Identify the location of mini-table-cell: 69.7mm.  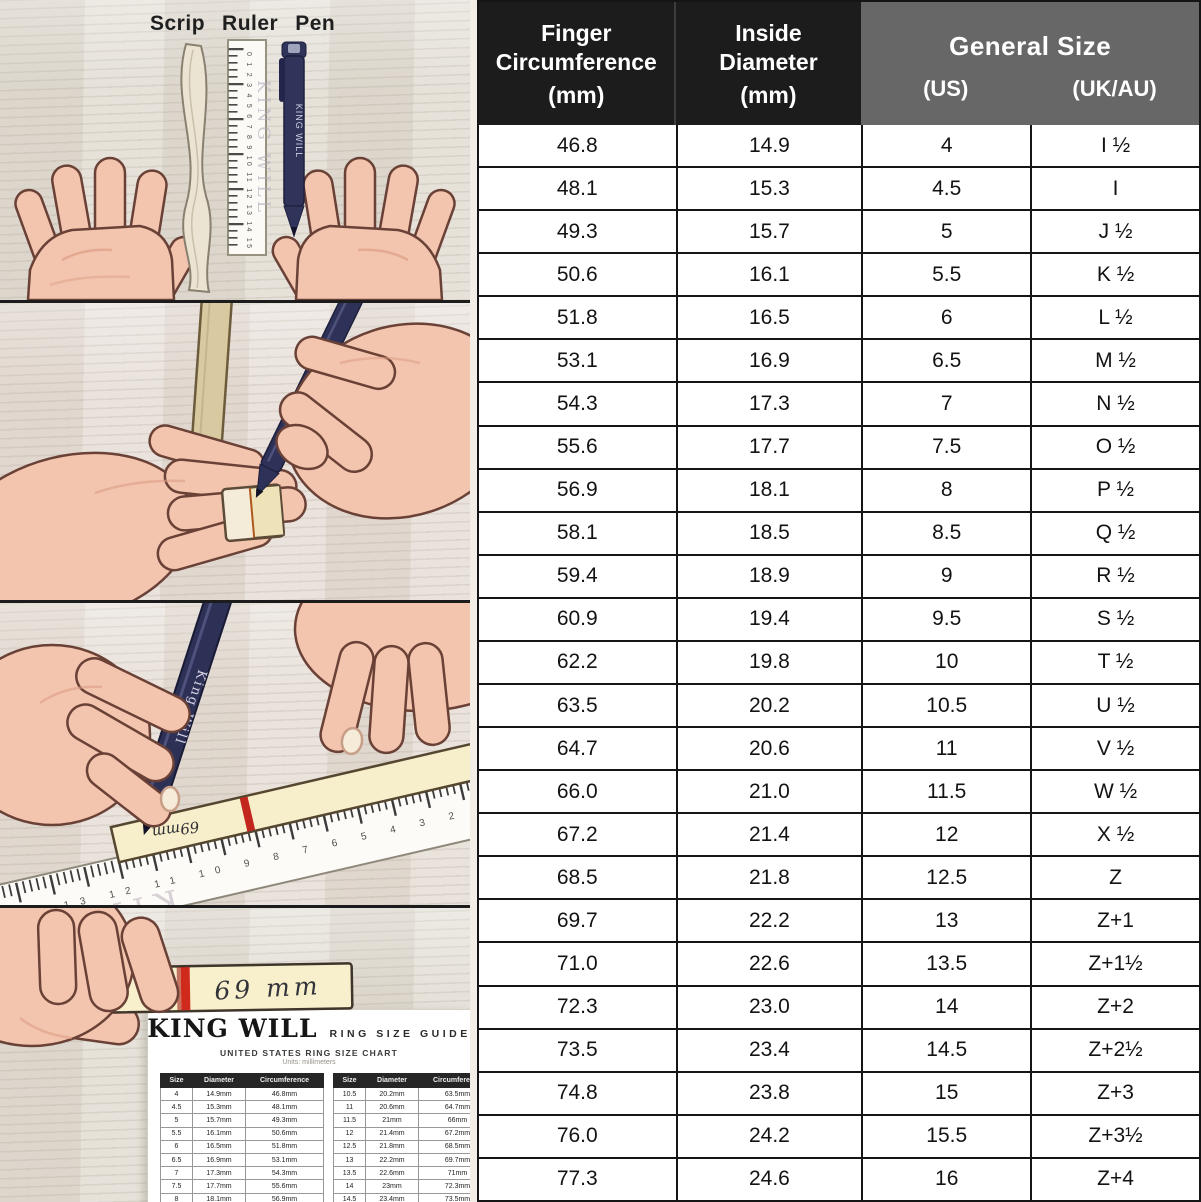
(444, 1159).